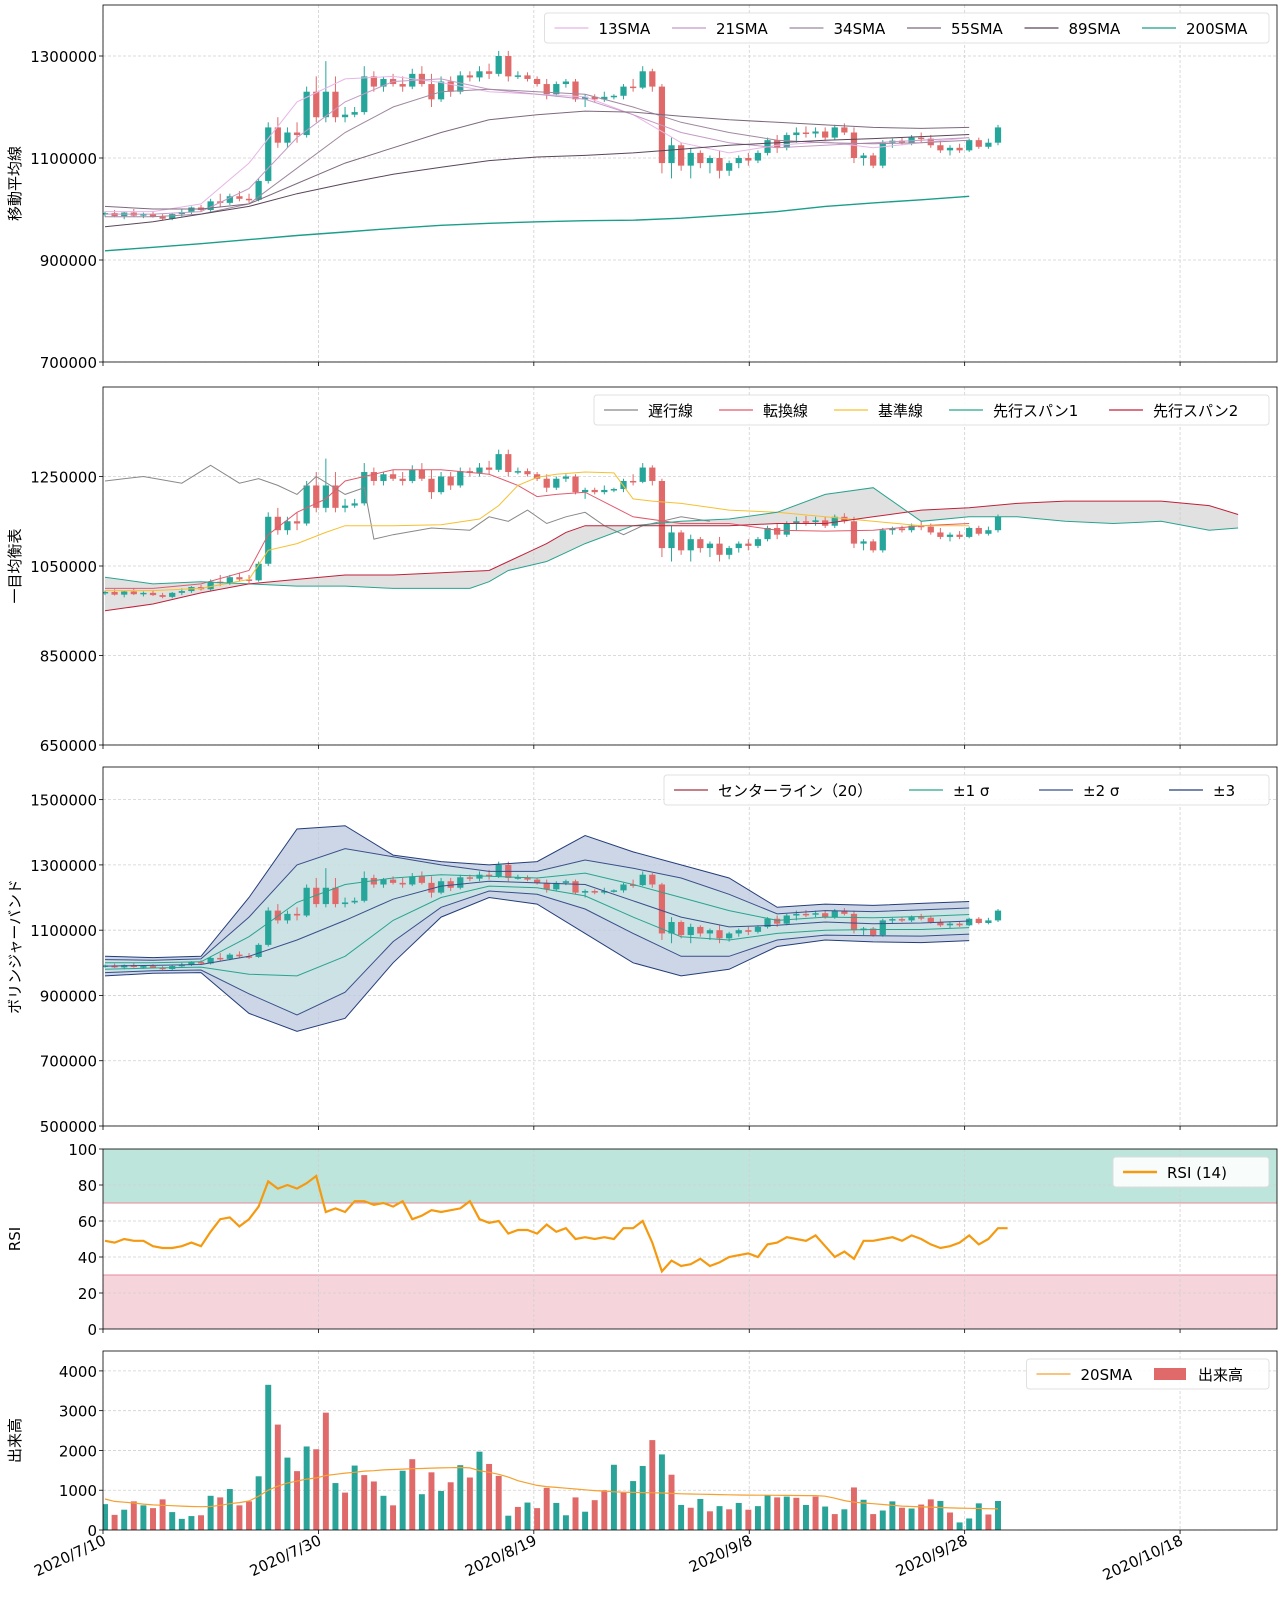 The width and height of the screenshot is (1281, 1604). Describe the element at coordinates (78, 1451) in the screenshot. I see `ytick-label-volume-2: 2000` at that location.